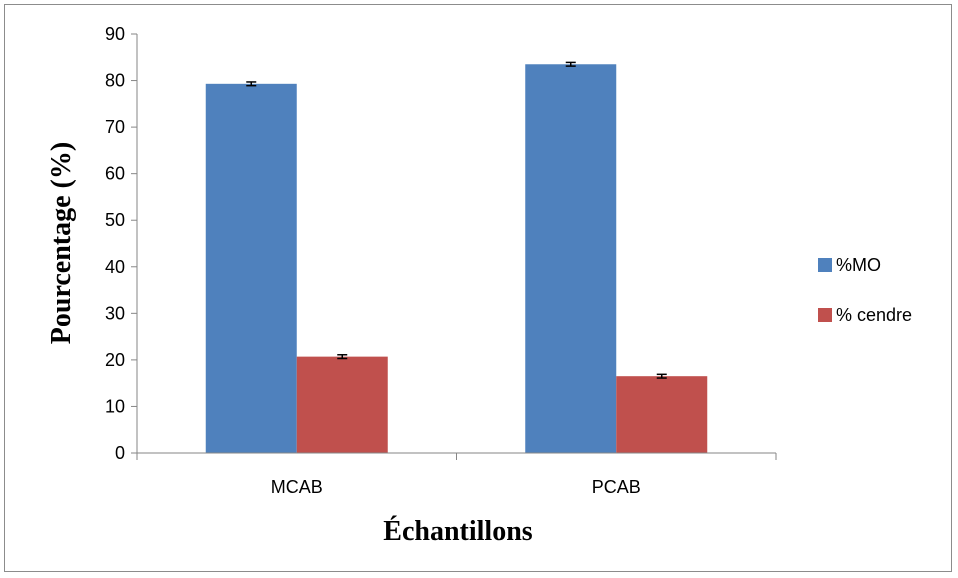  I want to click on x-category-label: PCAB, so click(616, 487).